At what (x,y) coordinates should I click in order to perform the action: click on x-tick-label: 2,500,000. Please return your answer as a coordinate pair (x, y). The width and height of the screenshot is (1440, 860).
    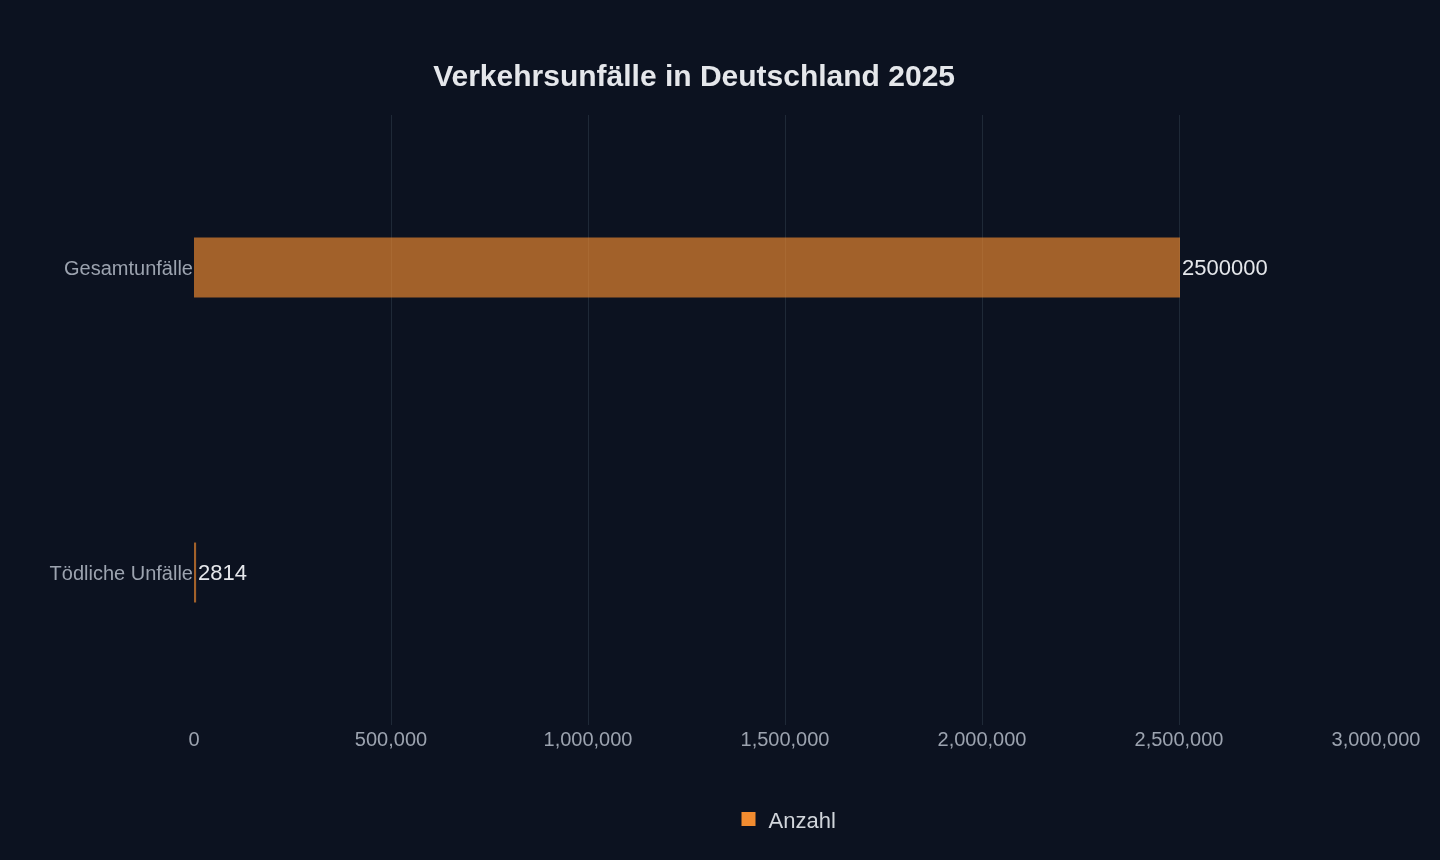
    Looking at the image, I should click on (1179, 739).